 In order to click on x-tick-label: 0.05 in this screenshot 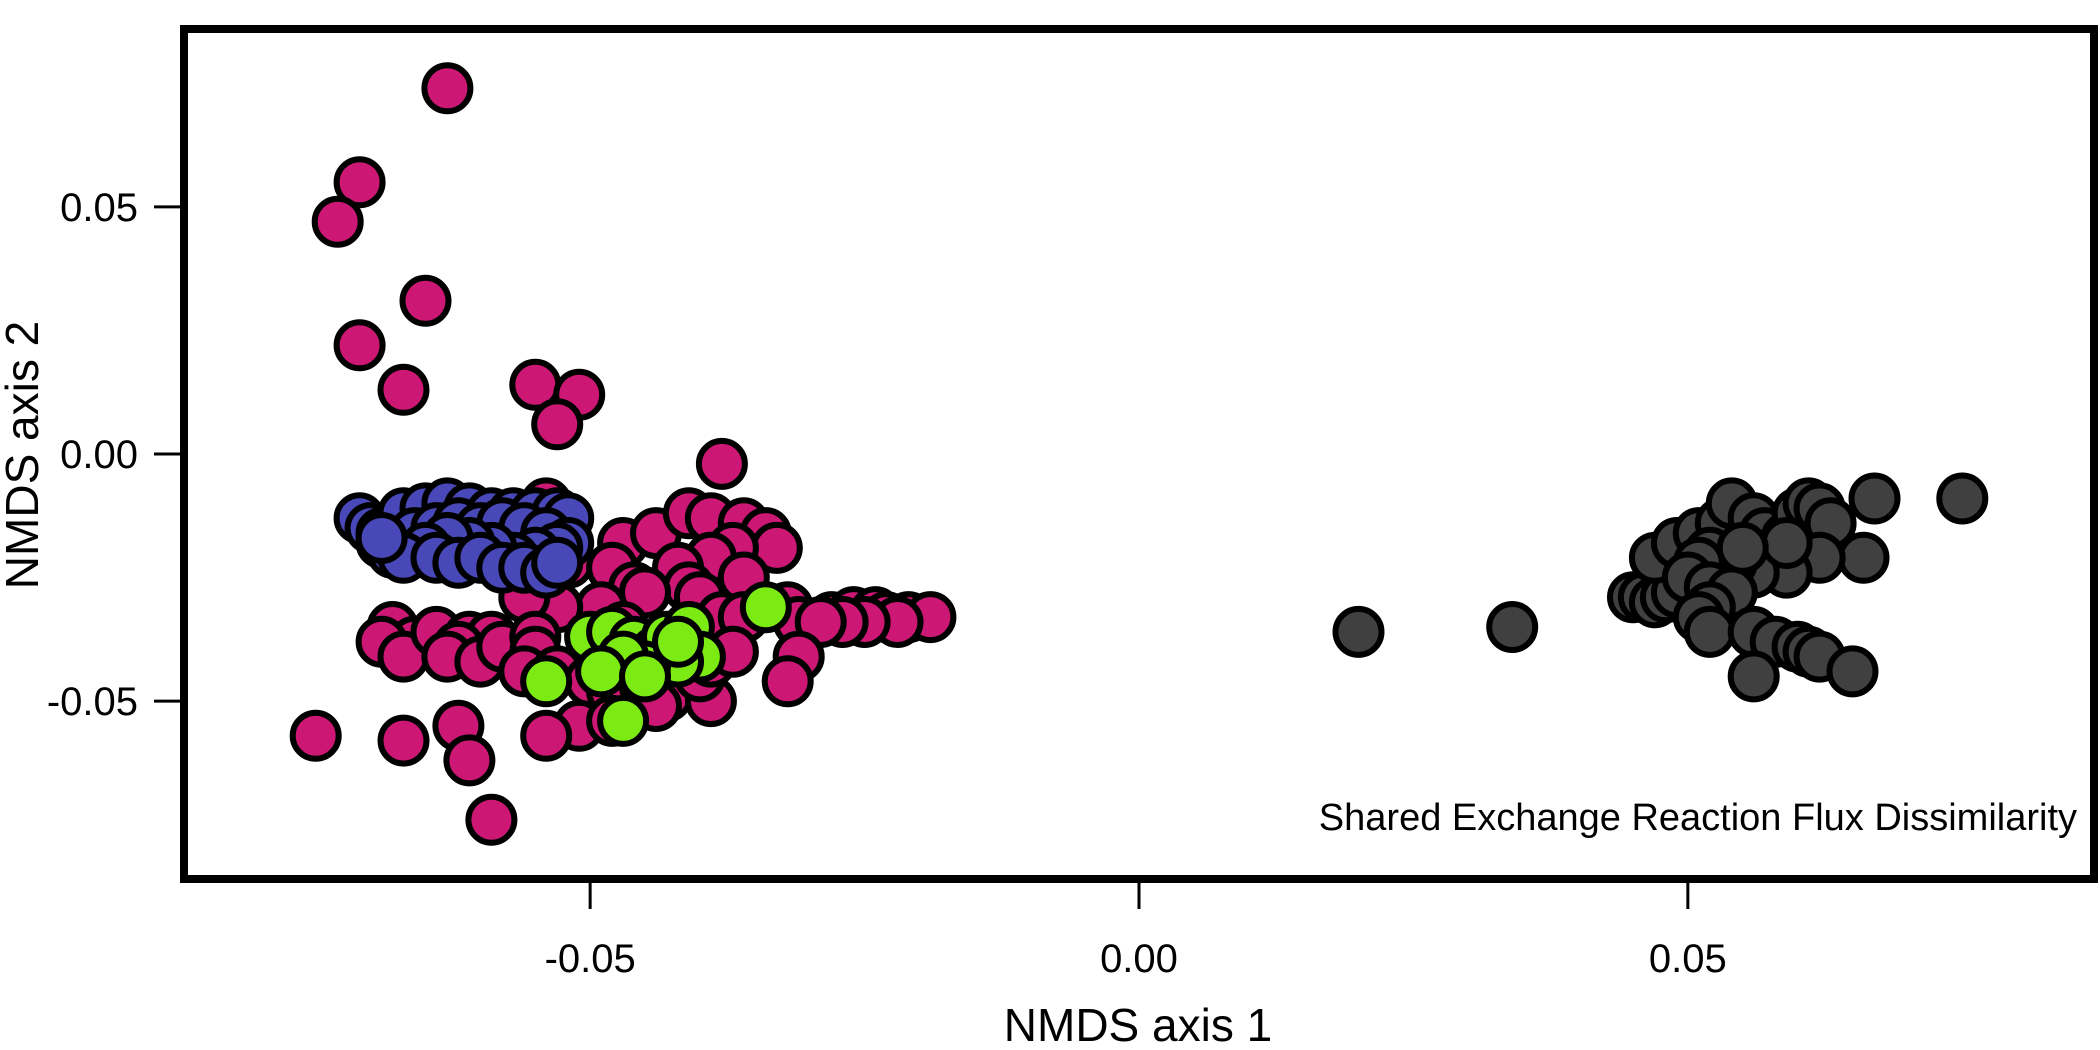, I will do `click(1688, 959)`.